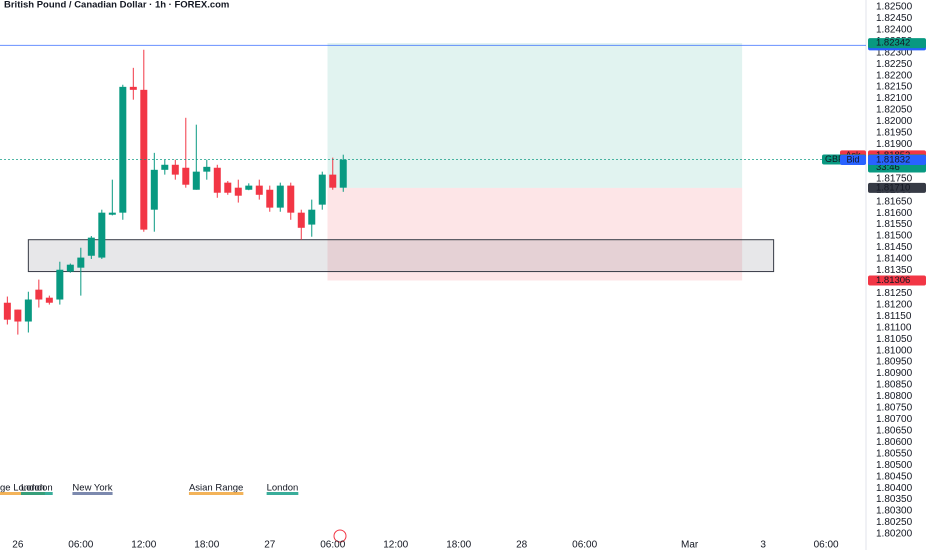 The width and height of the screenshot is (932, 550). I want to click on y-tick-label: 1.82500, so click(894, 7).